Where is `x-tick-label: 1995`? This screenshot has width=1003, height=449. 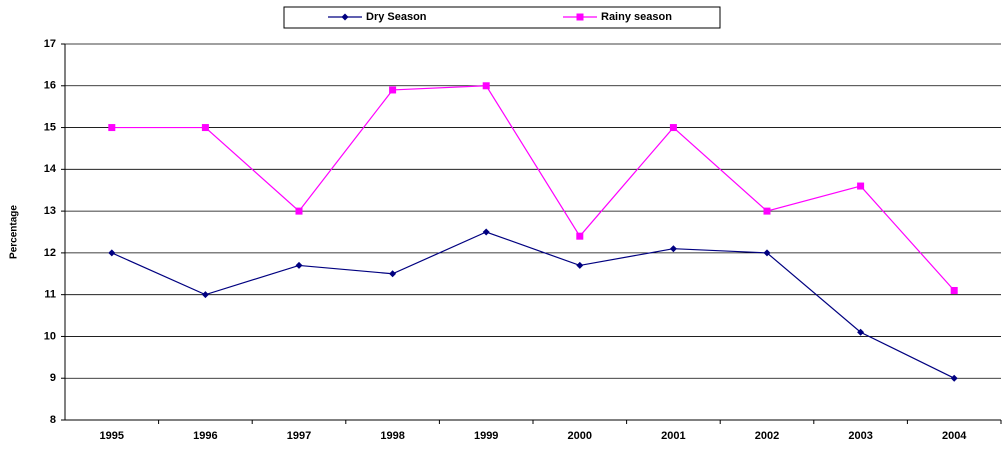 x-tick-label: 1995 is located at coordinates (112, 436).